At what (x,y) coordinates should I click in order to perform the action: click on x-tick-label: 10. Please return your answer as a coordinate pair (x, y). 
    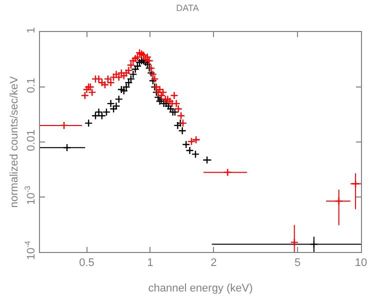
    Looking at the image, I should click on (361, 263).